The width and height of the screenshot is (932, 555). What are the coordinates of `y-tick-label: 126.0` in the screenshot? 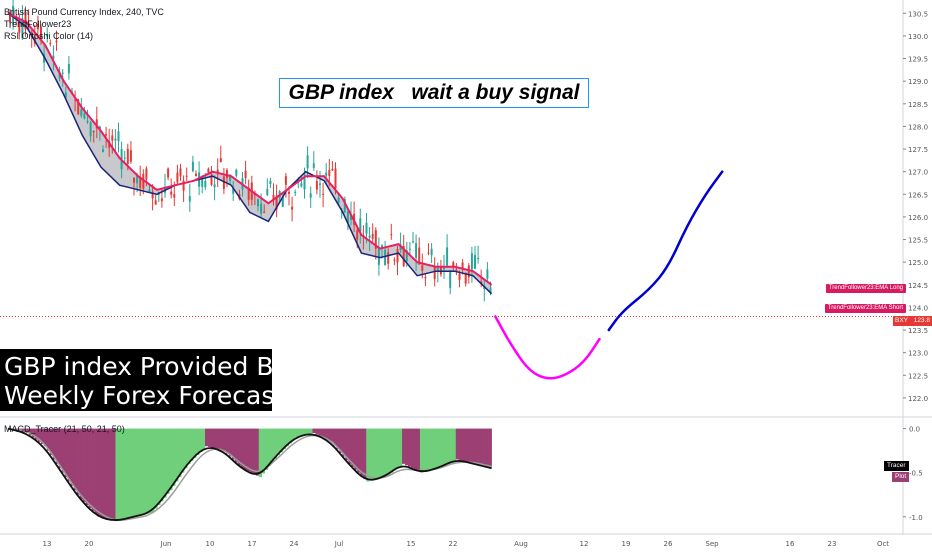 It's located at (918, 218).